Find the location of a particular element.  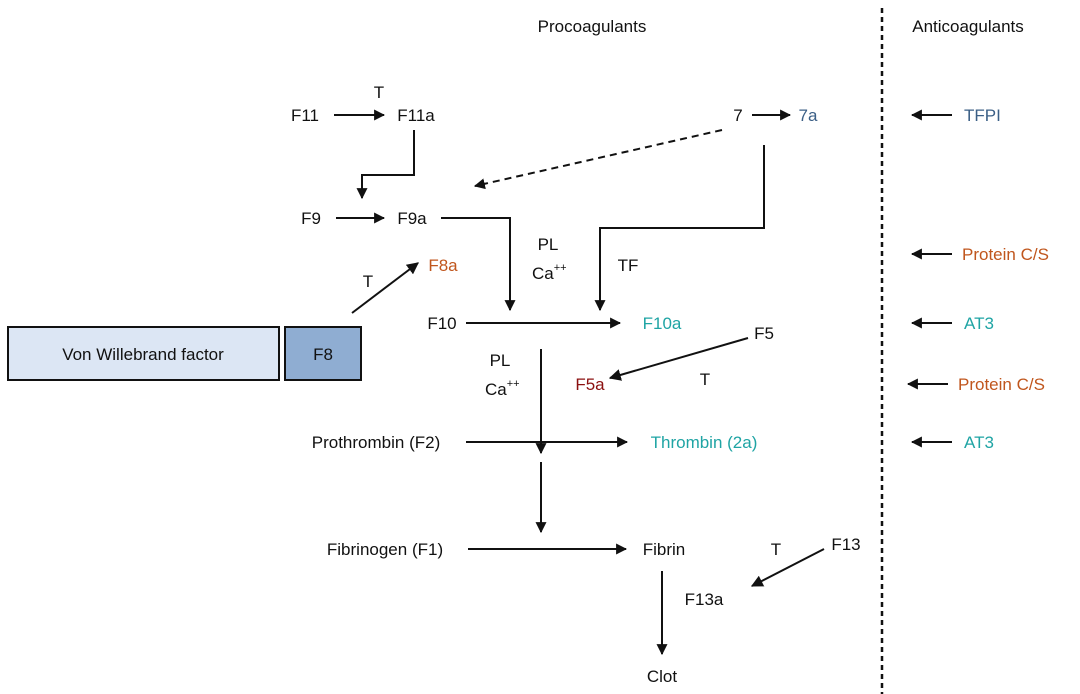

node-fibrinogen: Fibrinogen (F1) is located at coordinates (385, 549).